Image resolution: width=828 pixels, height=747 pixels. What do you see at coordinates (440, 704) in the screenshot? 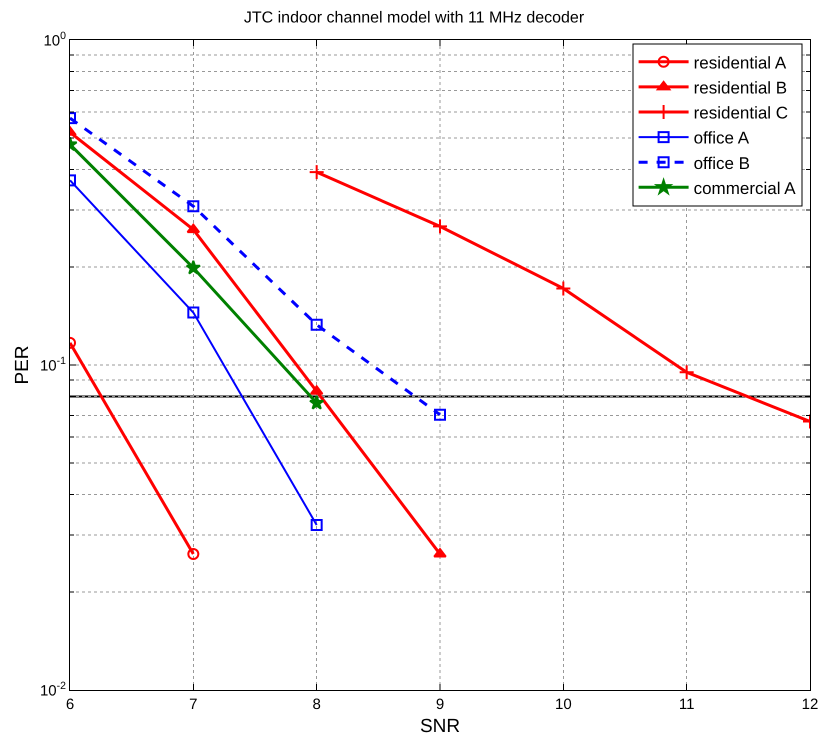
I see `x-tick-label: 9` at bounding box center [440, 704].